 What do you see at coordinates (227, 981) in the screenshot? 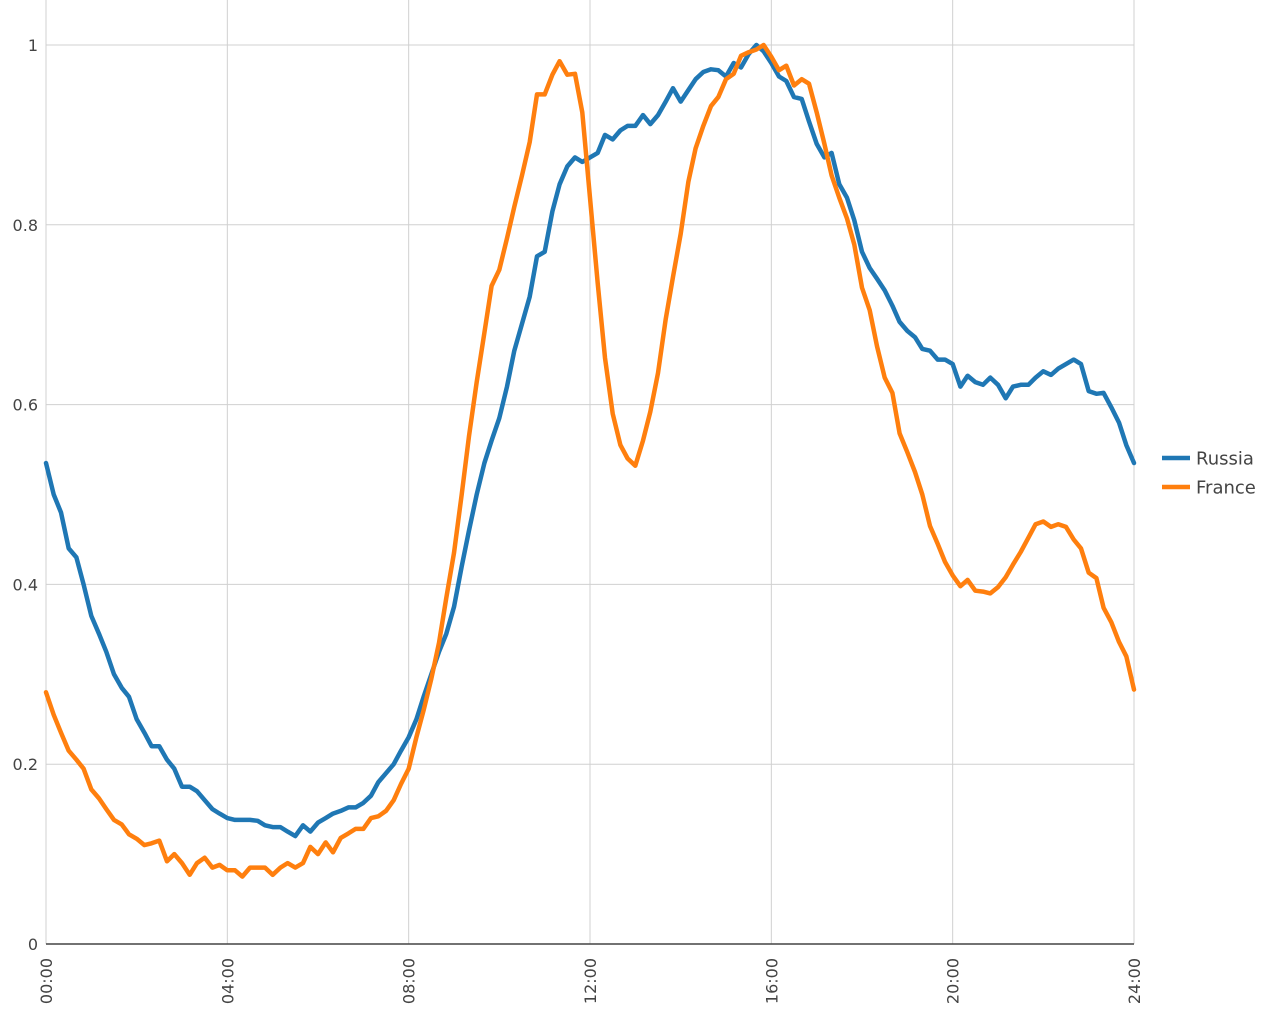
I see `x-tick-label: 04:00` at bounding box center [227, 981].